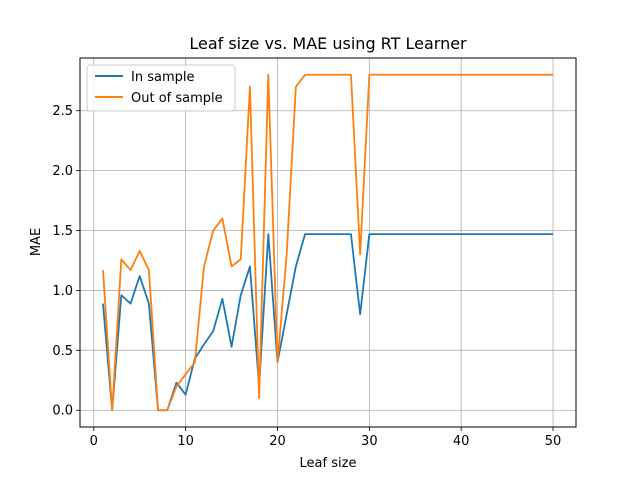 The image size is (640, 480). I want to click on y-tick-label: 1.0, so click(62, 291).